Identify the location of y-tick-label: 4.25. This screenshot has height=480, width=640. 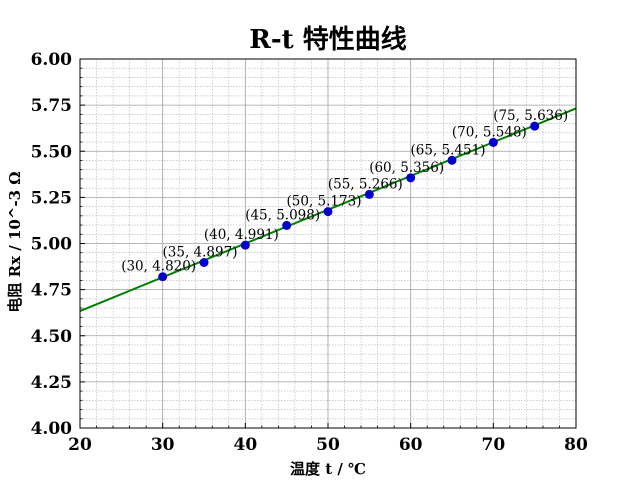
(51, 383).